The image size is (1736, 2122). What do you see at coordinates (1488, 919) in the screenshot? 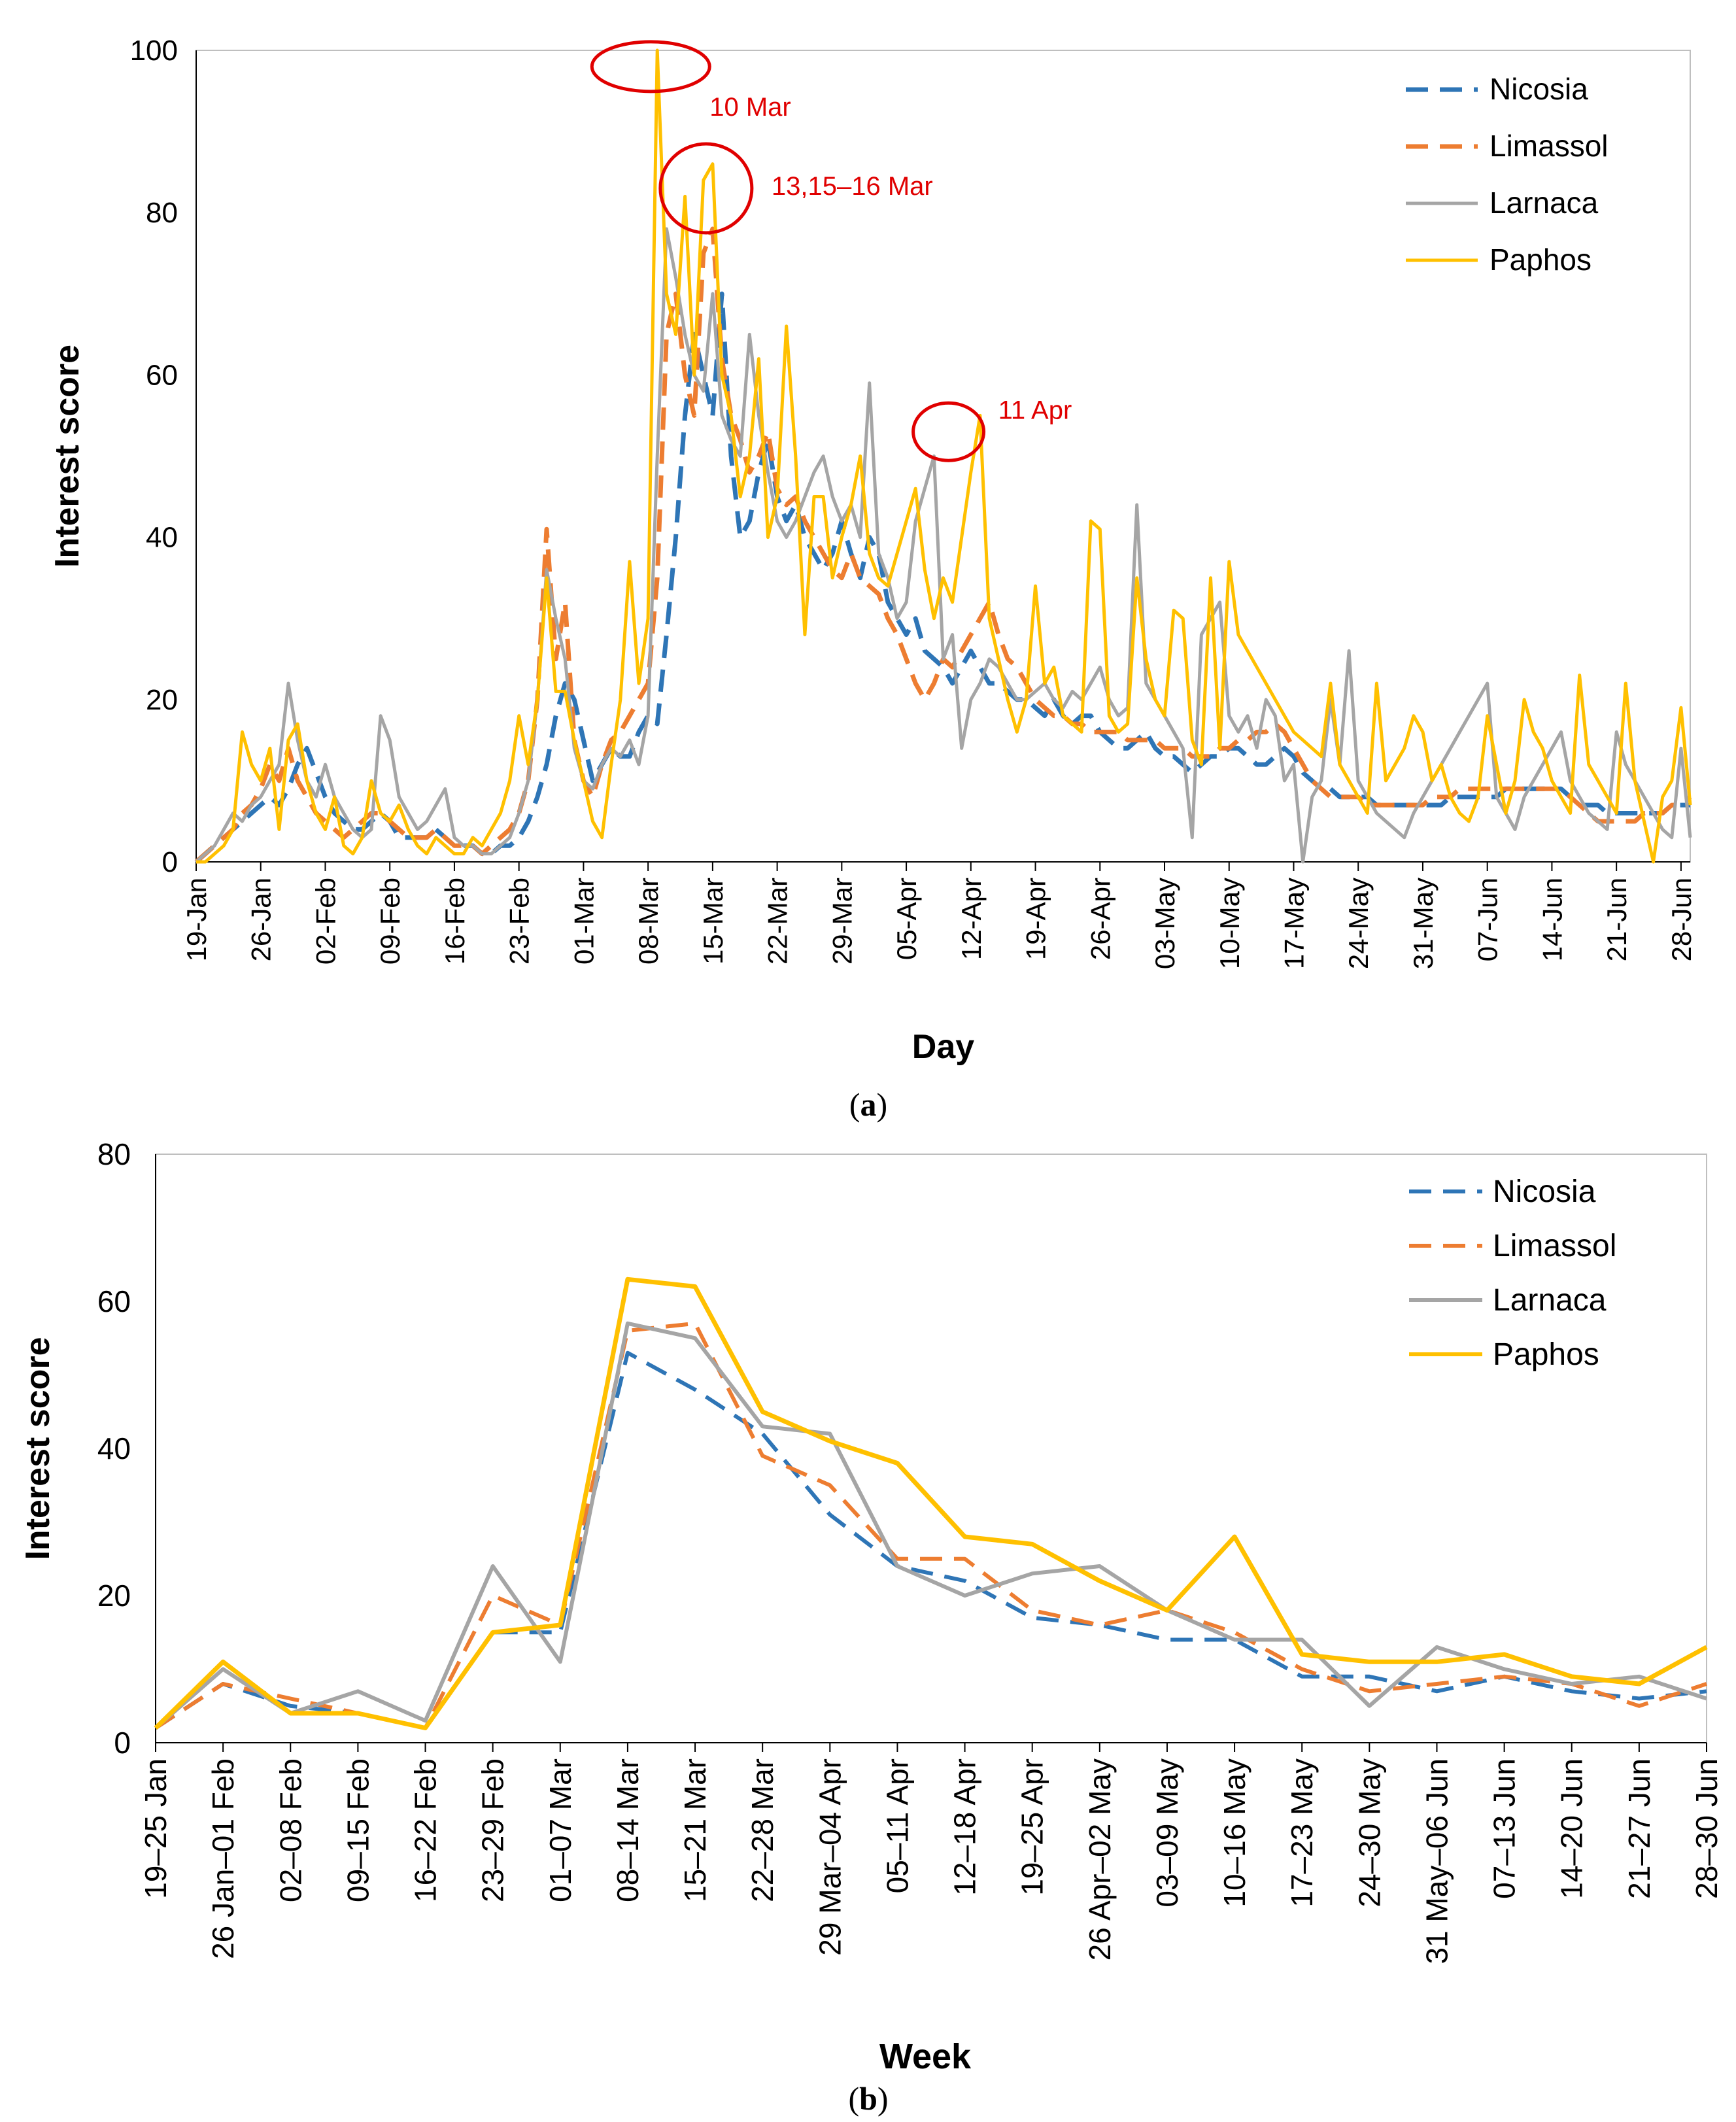
I see `x-tick-label-a: 07-Jun` at bounding box center [1488, 919].